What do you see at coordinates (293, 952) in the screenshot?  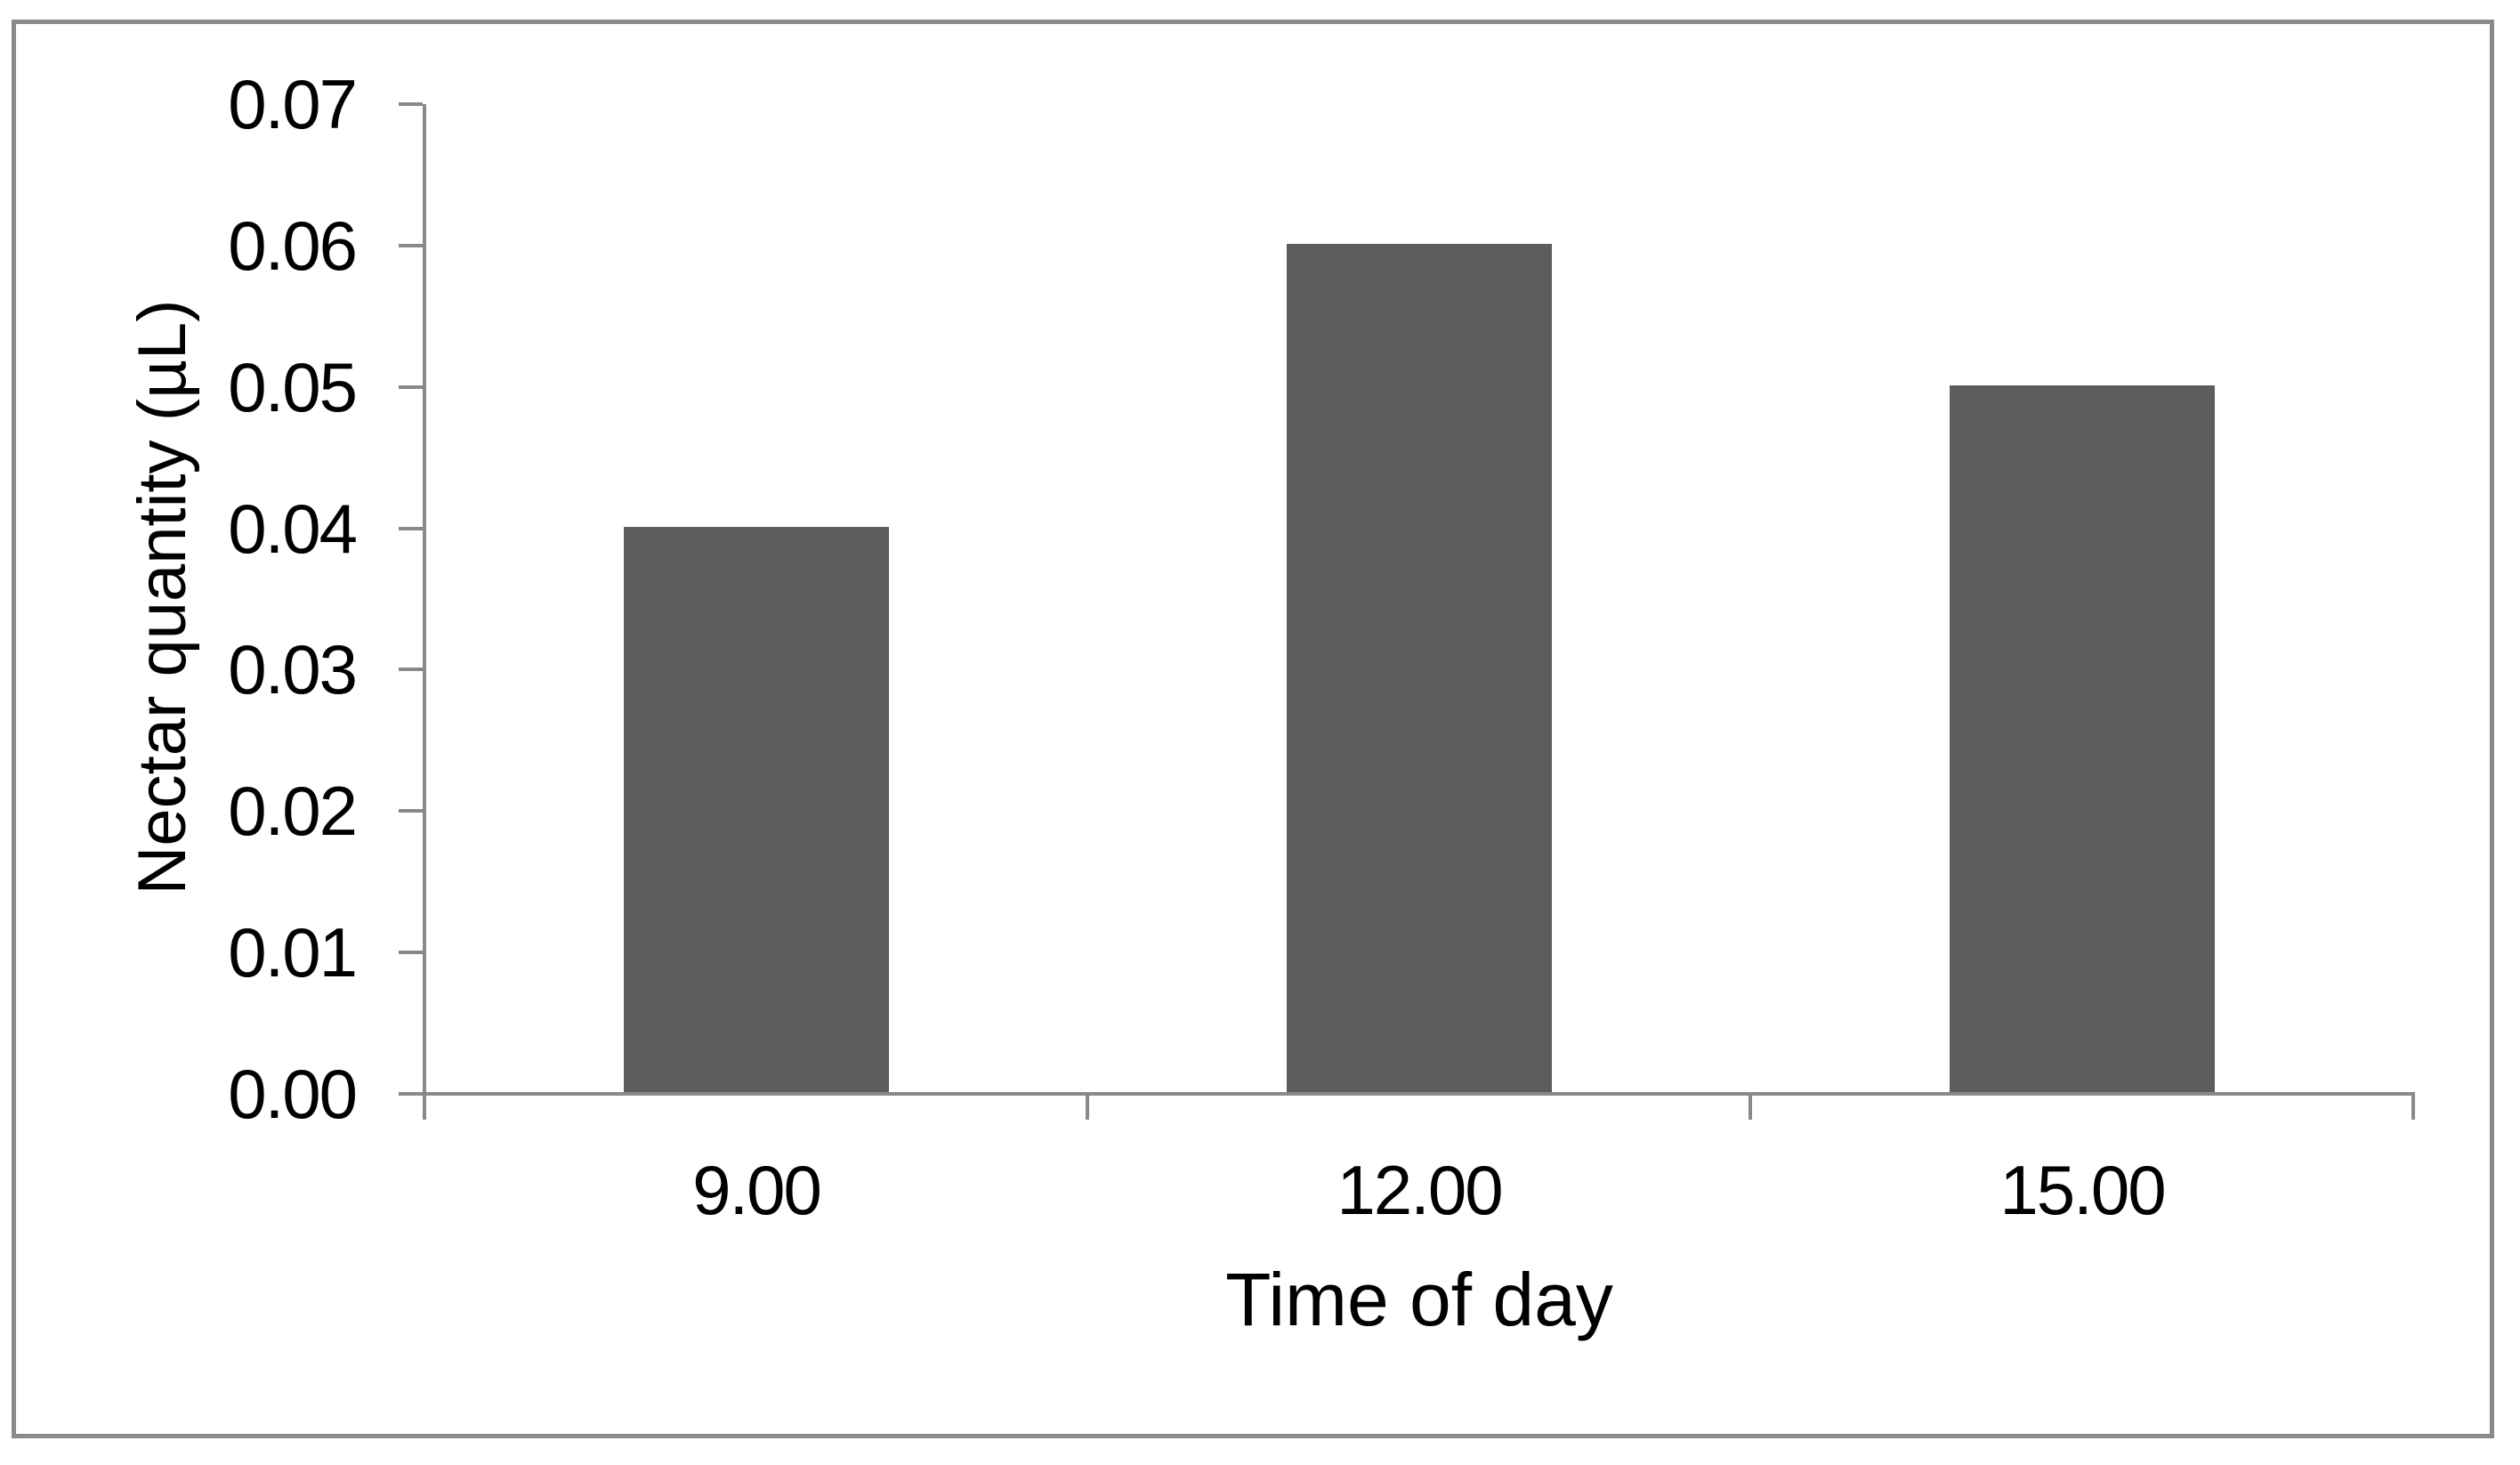 I see `y-tick-label: 0.01` at bounding box center [293, 952].